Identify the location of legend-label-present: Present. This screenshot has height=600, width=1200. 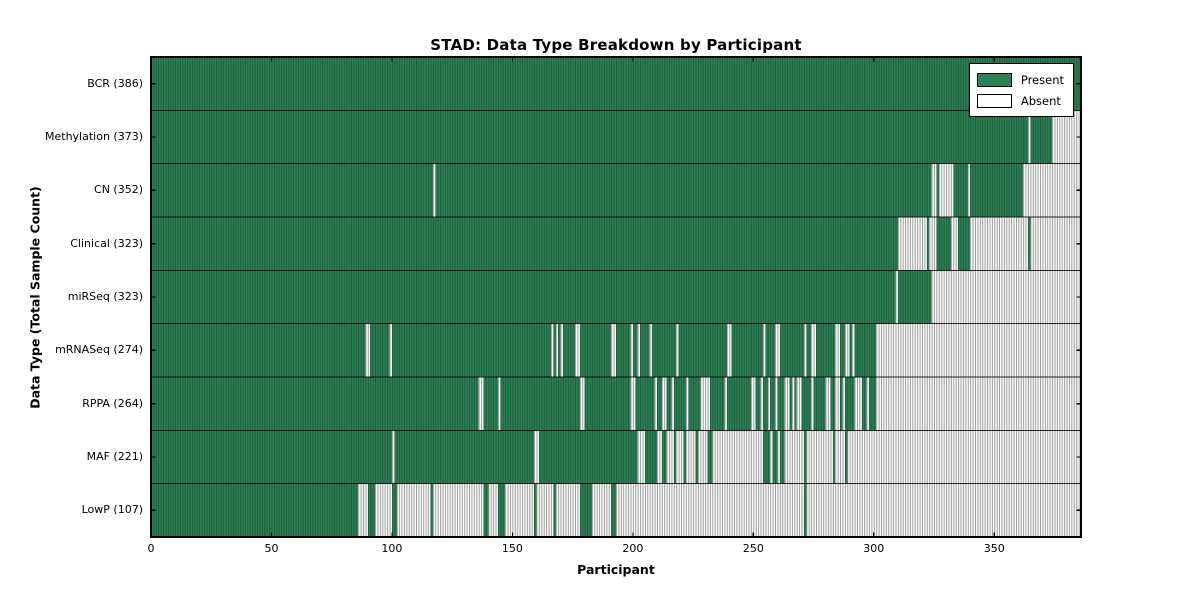
(1042, 79).